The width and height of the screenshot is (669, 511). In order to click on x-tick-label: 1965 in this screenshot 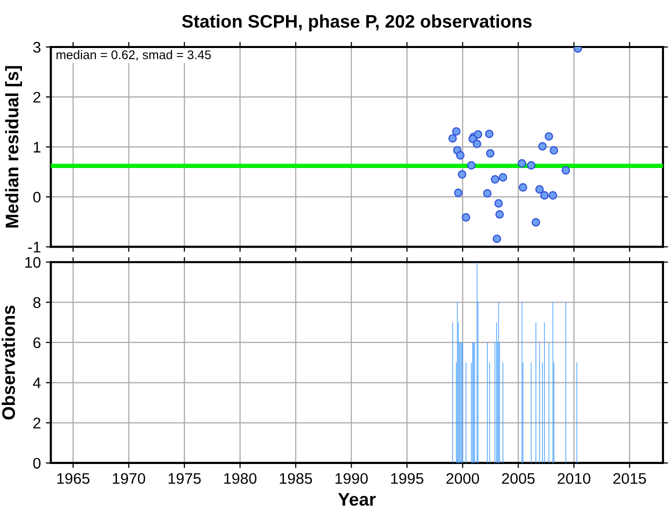, I will do `click(73, 478)`.